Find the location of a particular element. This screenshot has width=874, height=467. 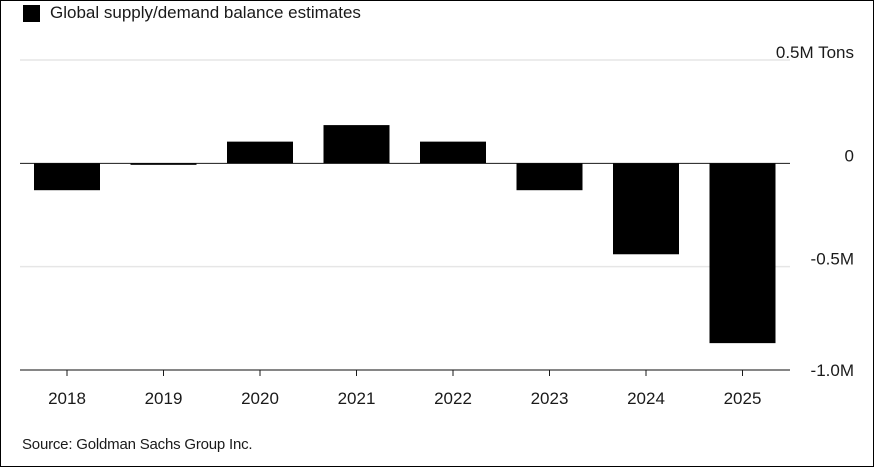

source-note: Source: Goldman Sachs Group Inc. is located at coordinates (137, 444).